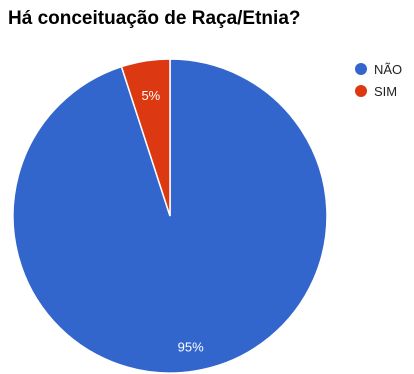  I want to click on pie-label-sim: 5%, so click(150, 95).